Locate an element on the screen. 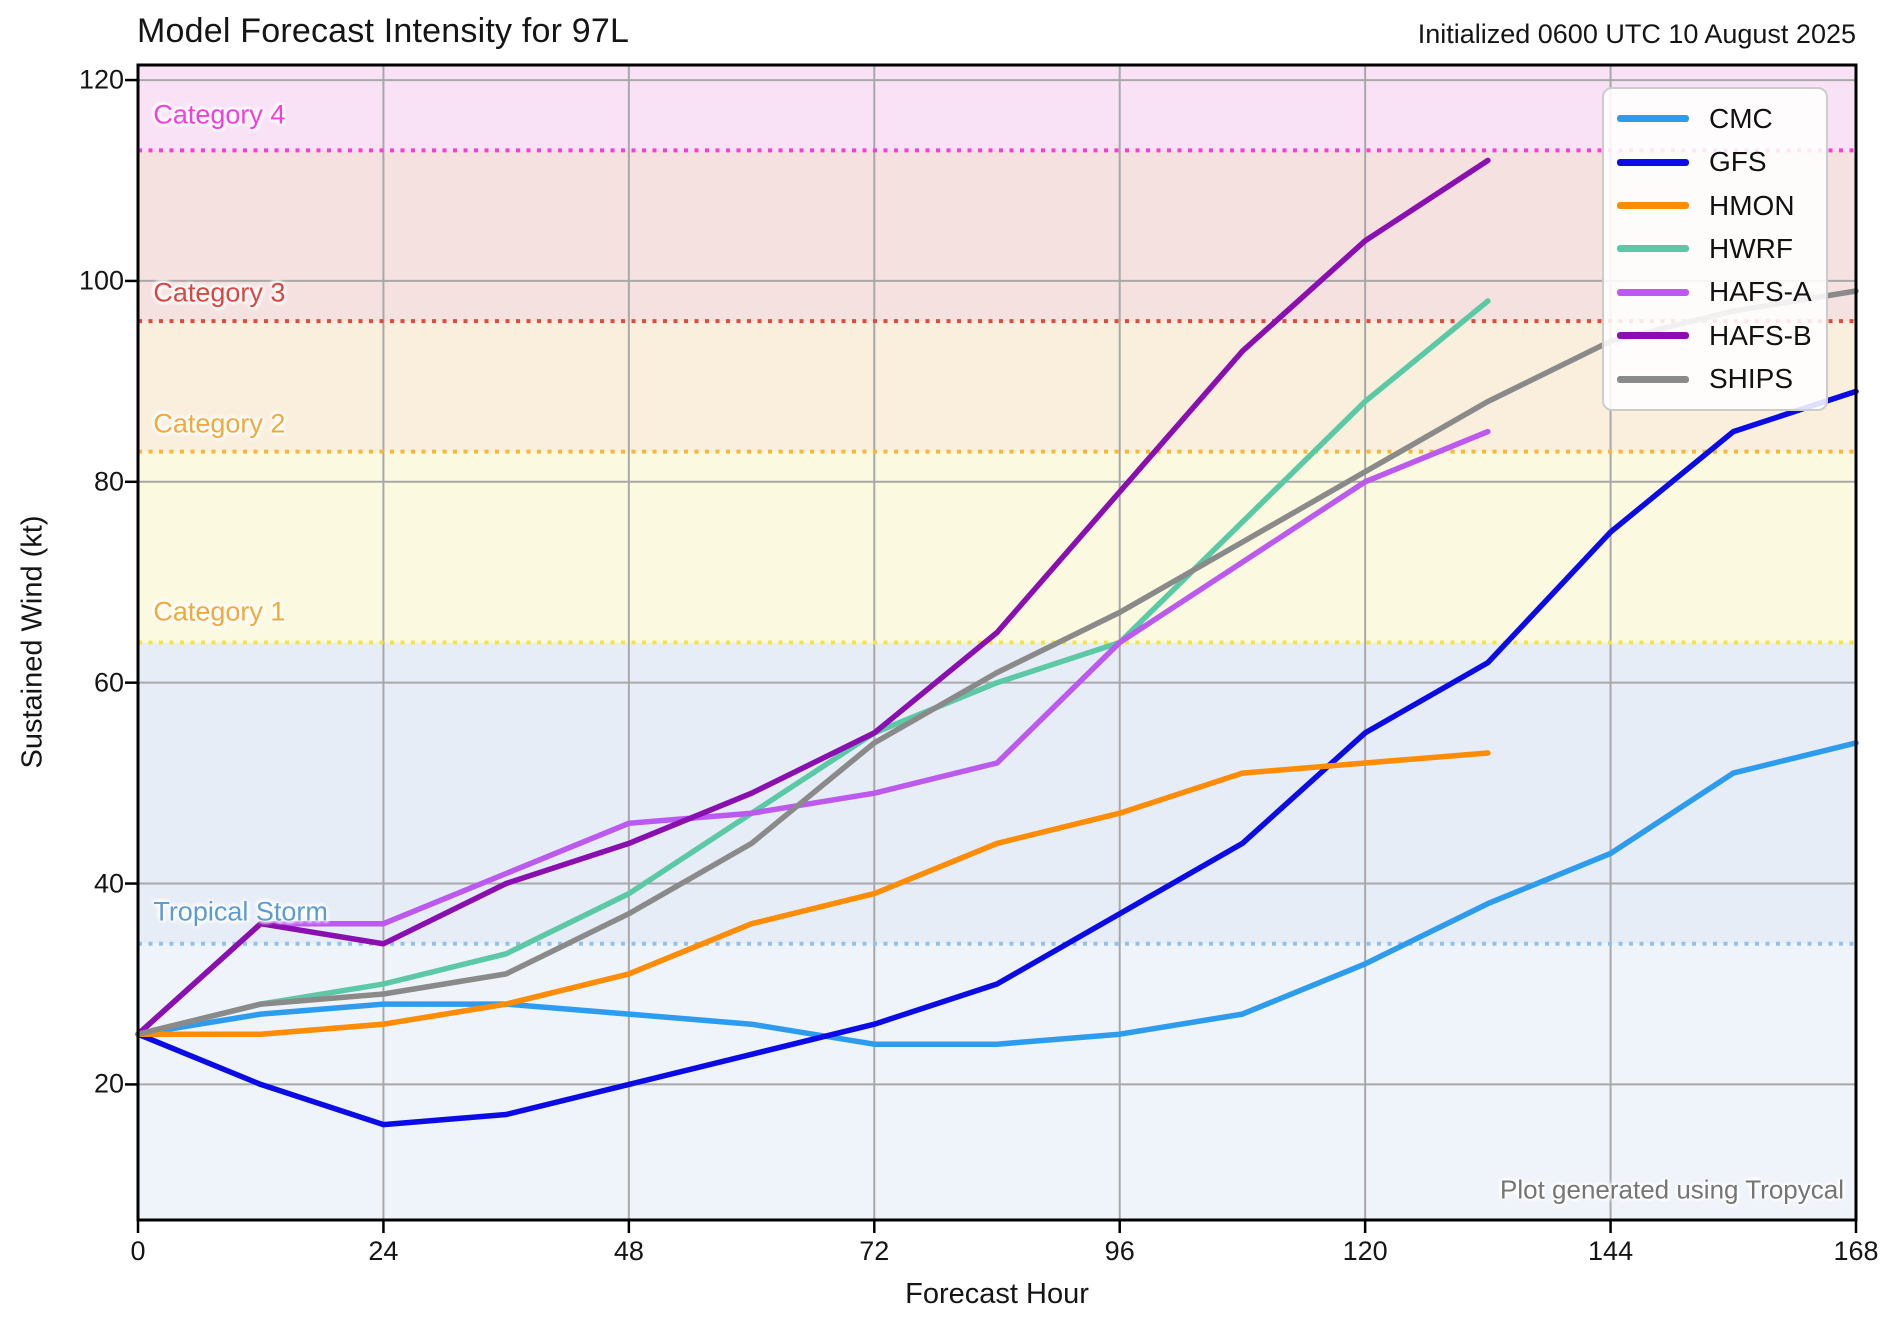 This screenshot has width=1890, height=1328. y-tick-label: 40 is located at coordinates (108, 883).